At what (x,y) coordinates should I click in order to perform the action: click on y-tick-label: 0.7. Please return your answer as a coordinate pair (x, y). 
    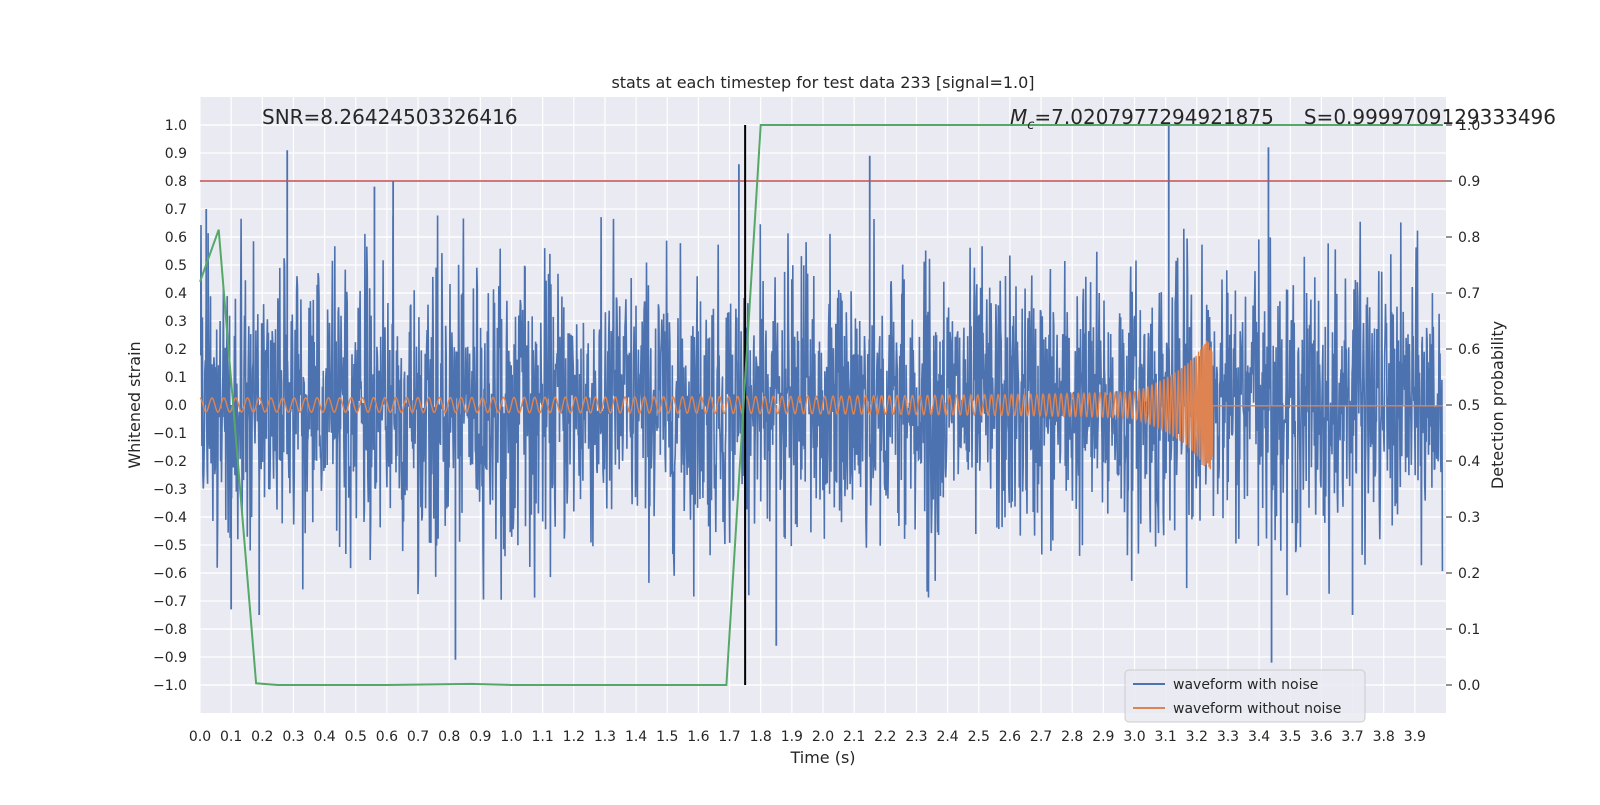
    Looking at the image, I should click on (176, 210).